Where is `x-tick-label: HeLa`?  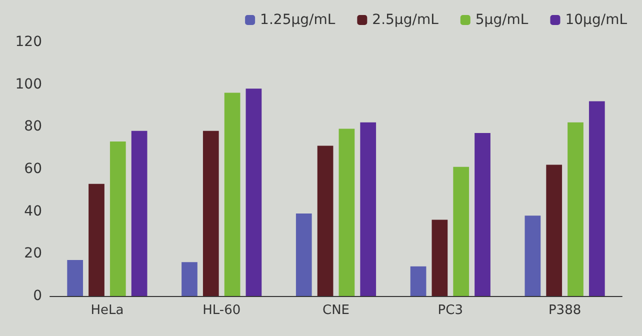 x-tick-label: HeLa is located at coordinates (107, 310).